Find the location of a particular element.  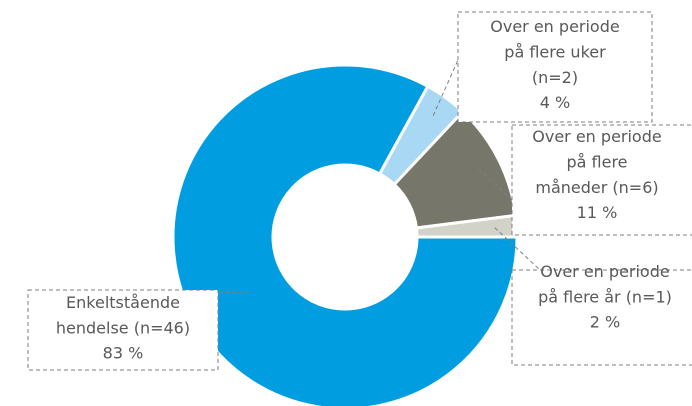

data-label-category: Enkeltstående hendelse (n=46) is located at coordinates (123, 315).